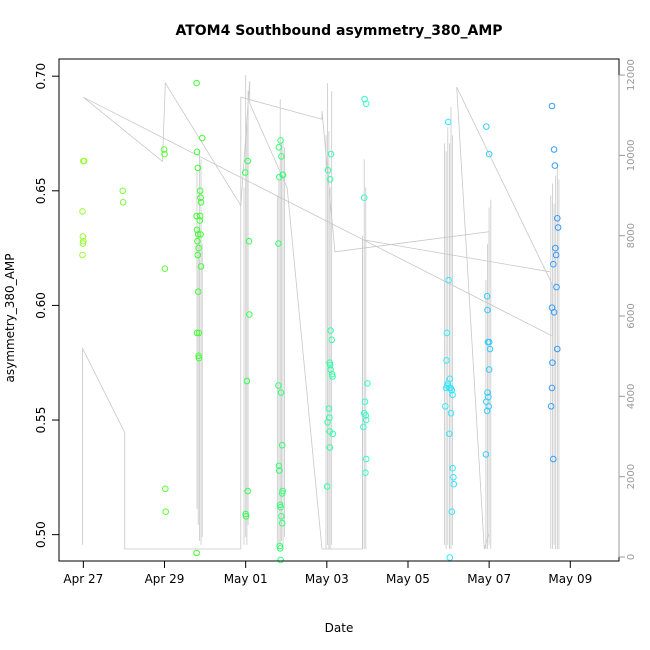 This screenshot has height=650, width=650. What do you see at coordinates (246, 579) in the screenshot?
I see `x-tick-label: May 01` at bounding box center [246, 579].